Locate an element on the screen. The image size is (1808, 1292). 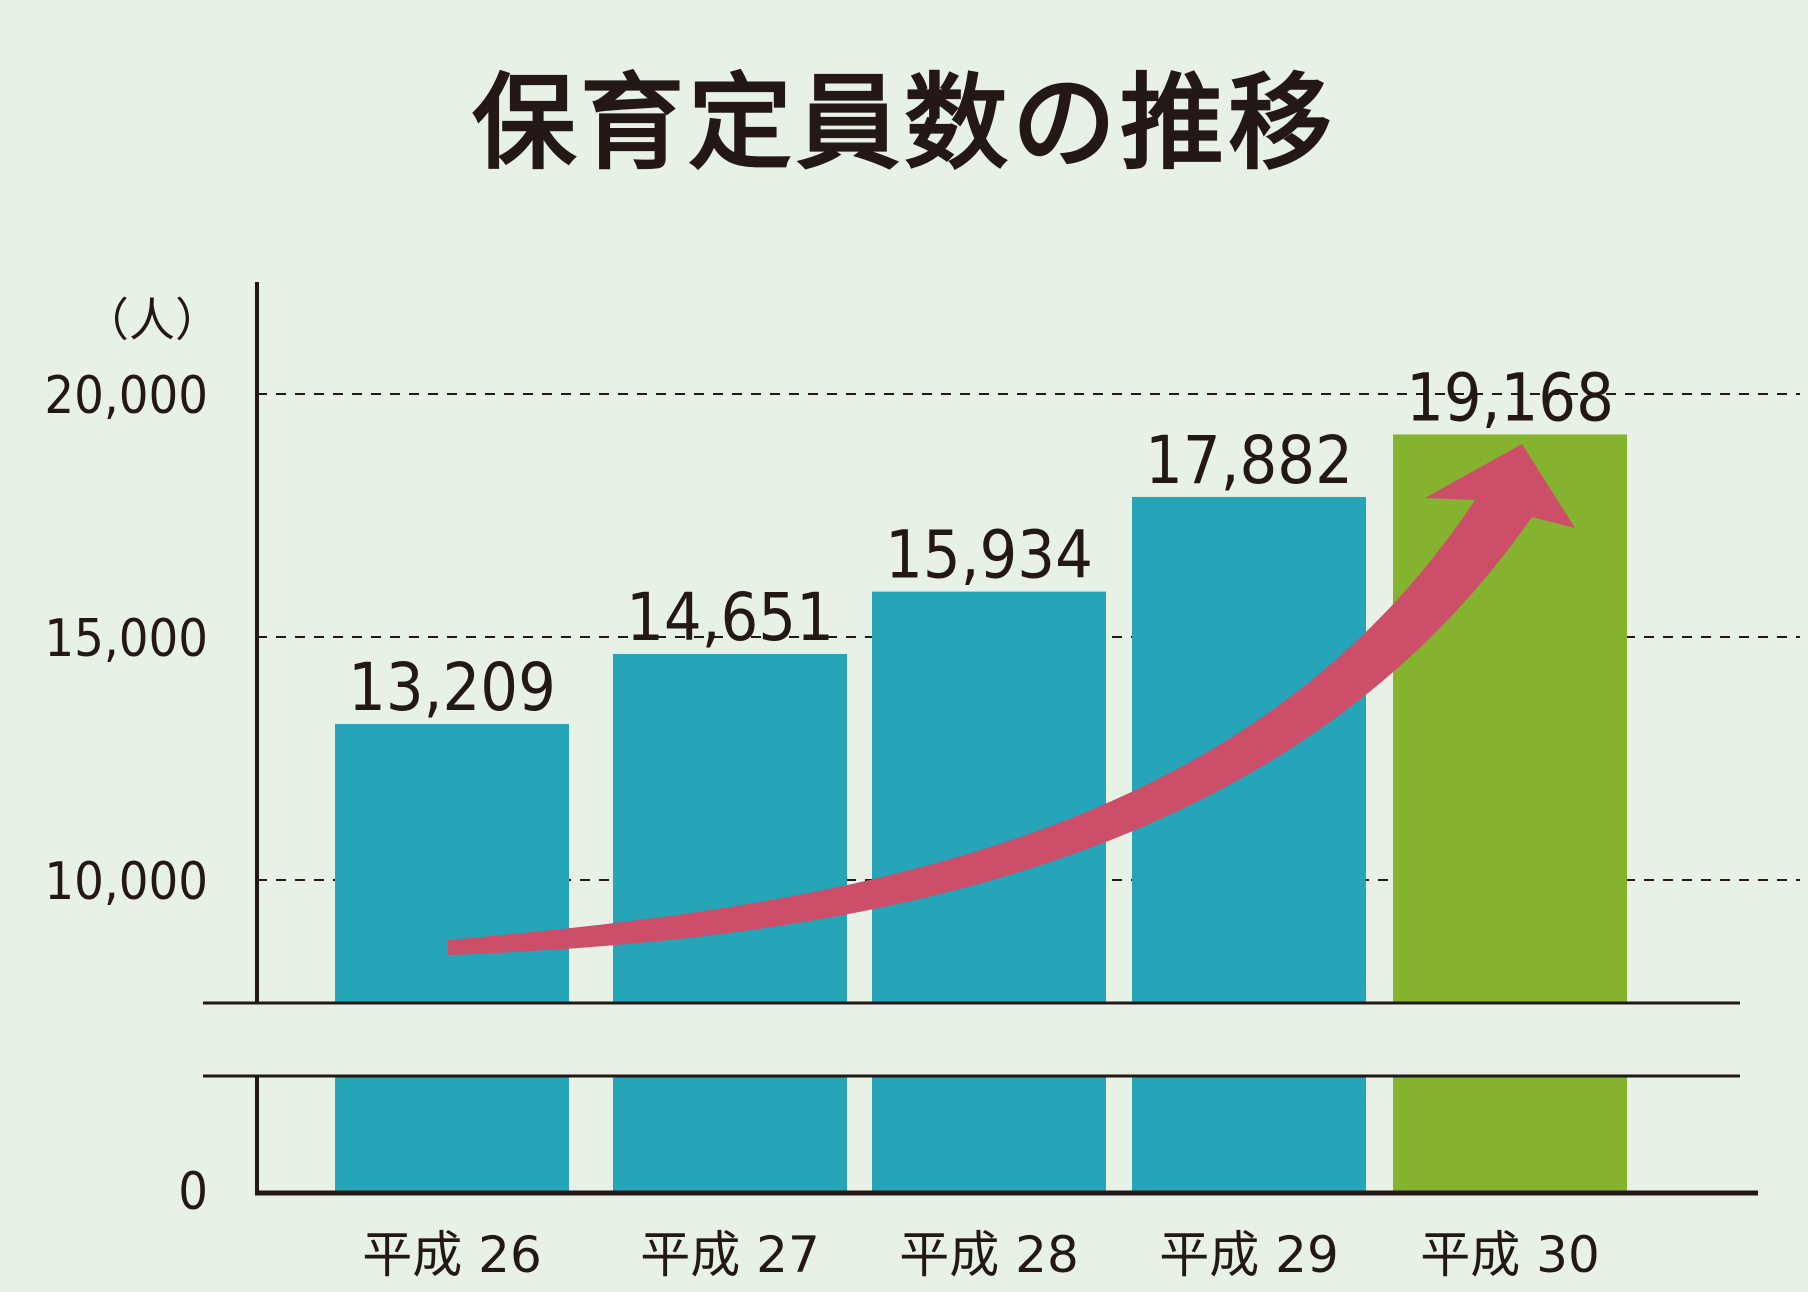
value-label-1: 13,209 is located at coordinates (452, 687).